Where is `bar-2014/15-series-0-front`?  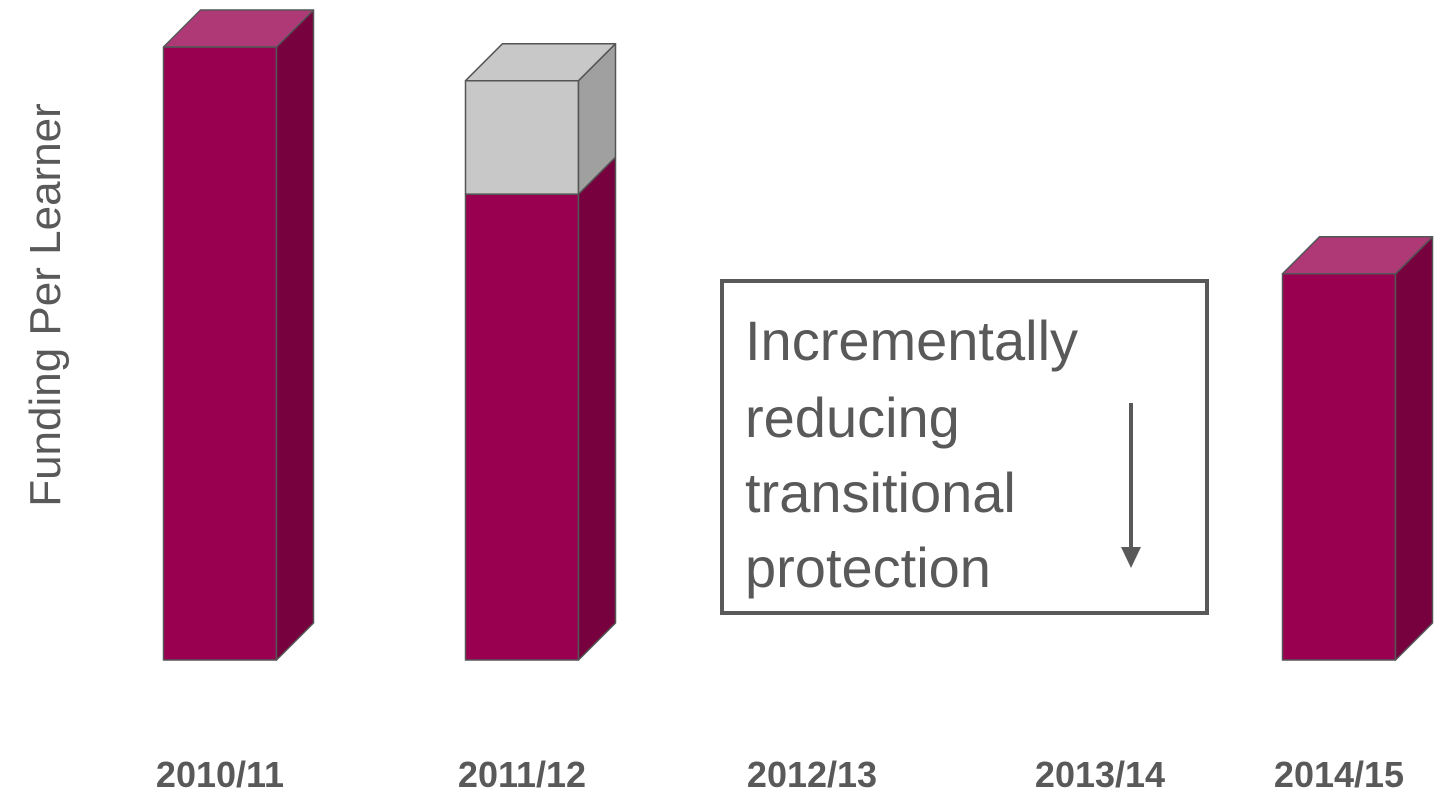
bar-2014/15-series-0-front is located at coordinates (1339, 467).